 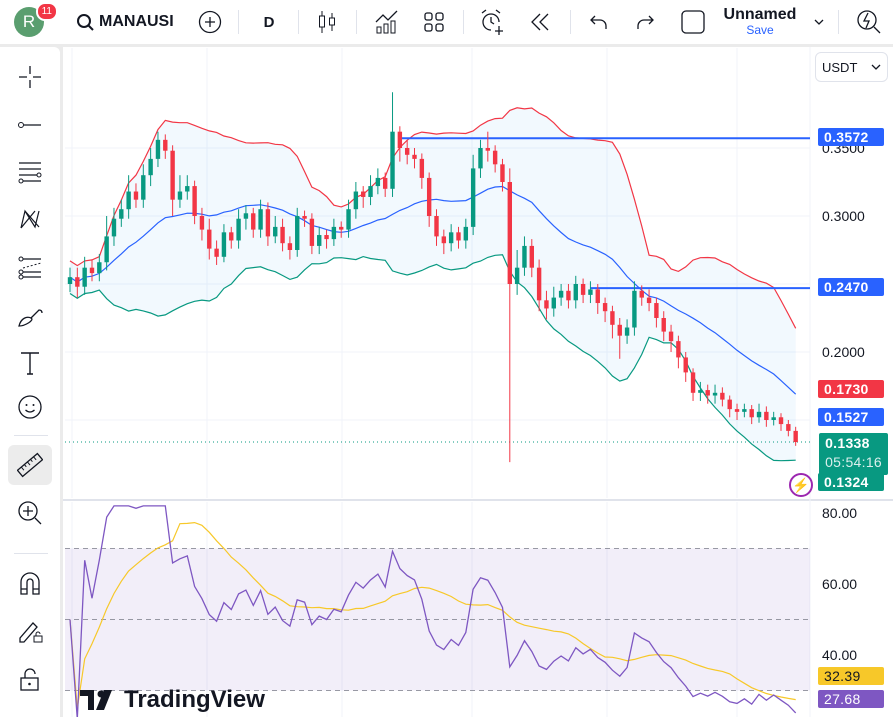 What do you see at coordinates (492, 22) in the screenshot?
I see `alert-button` at bounding box center [492, 22].